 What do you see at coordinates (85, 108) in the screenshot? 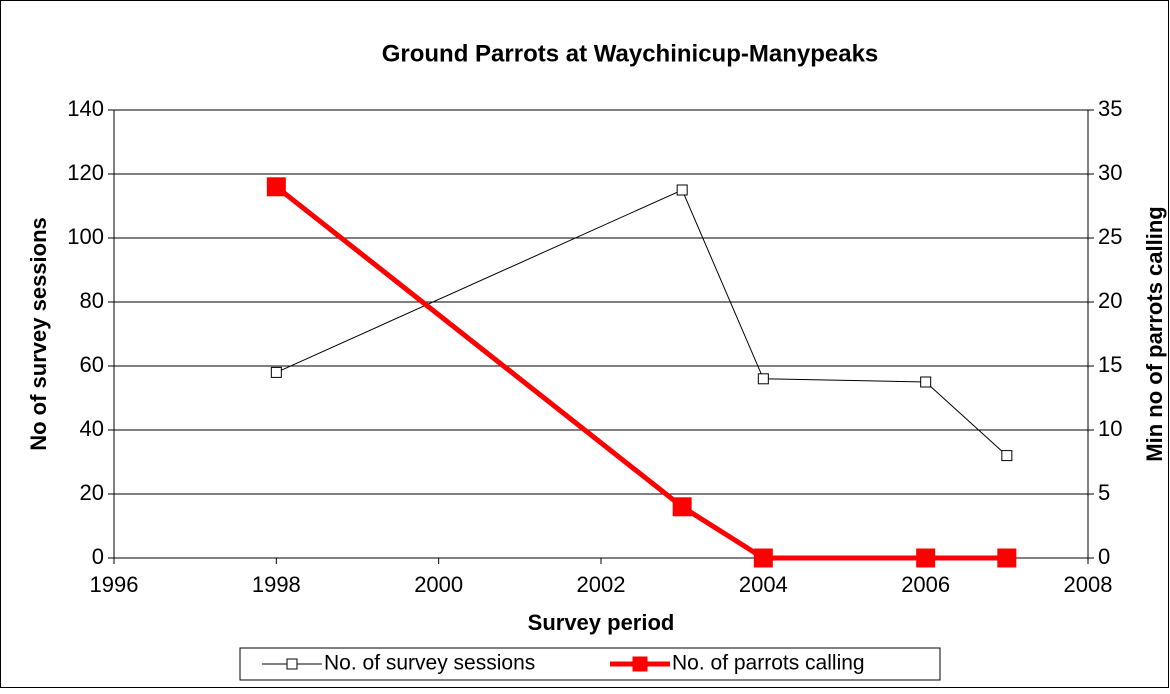
I see `y-tick-label: 140` at bounding box center [85, 108].